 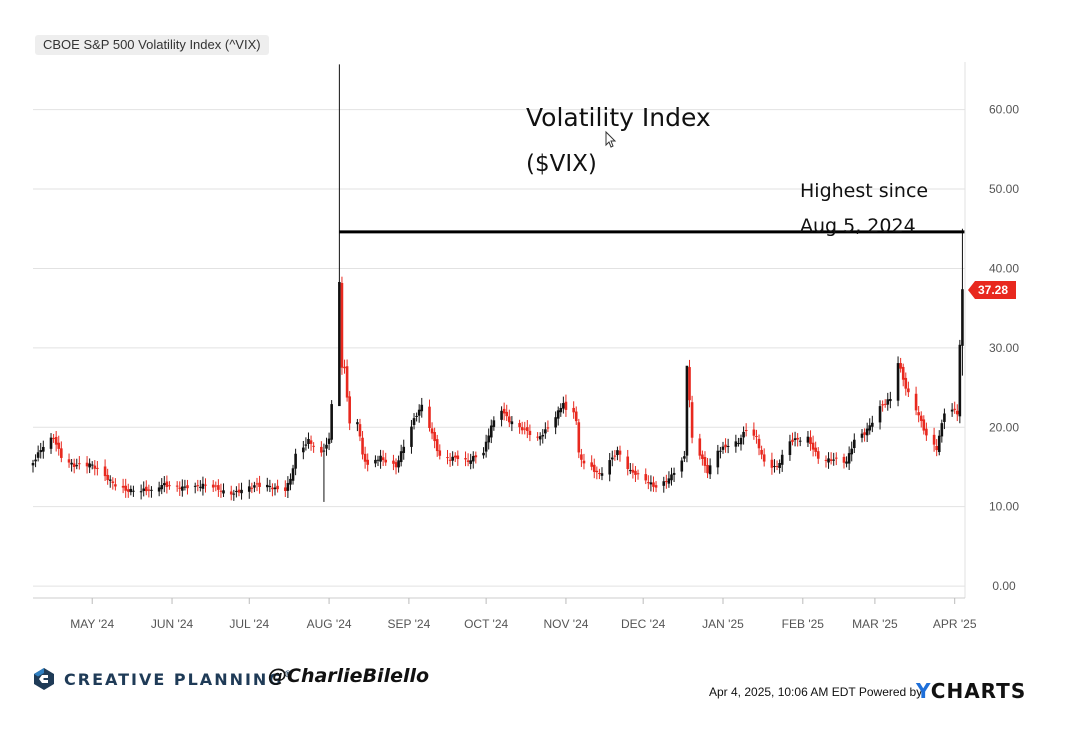 I want to click on brand-label: CREATIVE PLANNING, so click(x=174, y=679).